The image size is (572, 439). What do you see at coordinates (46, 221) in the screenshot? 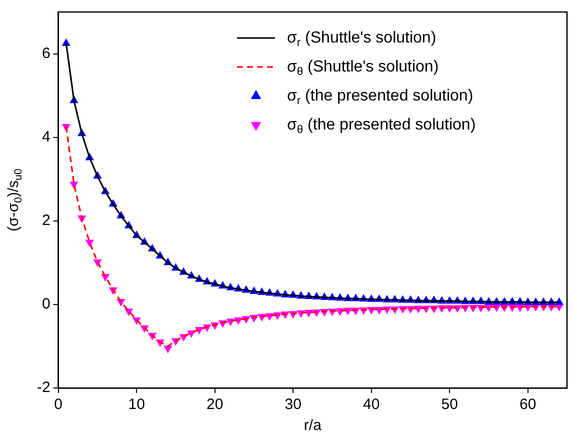
I see `y-tick-label: 2` at bounding box center [46, 221].